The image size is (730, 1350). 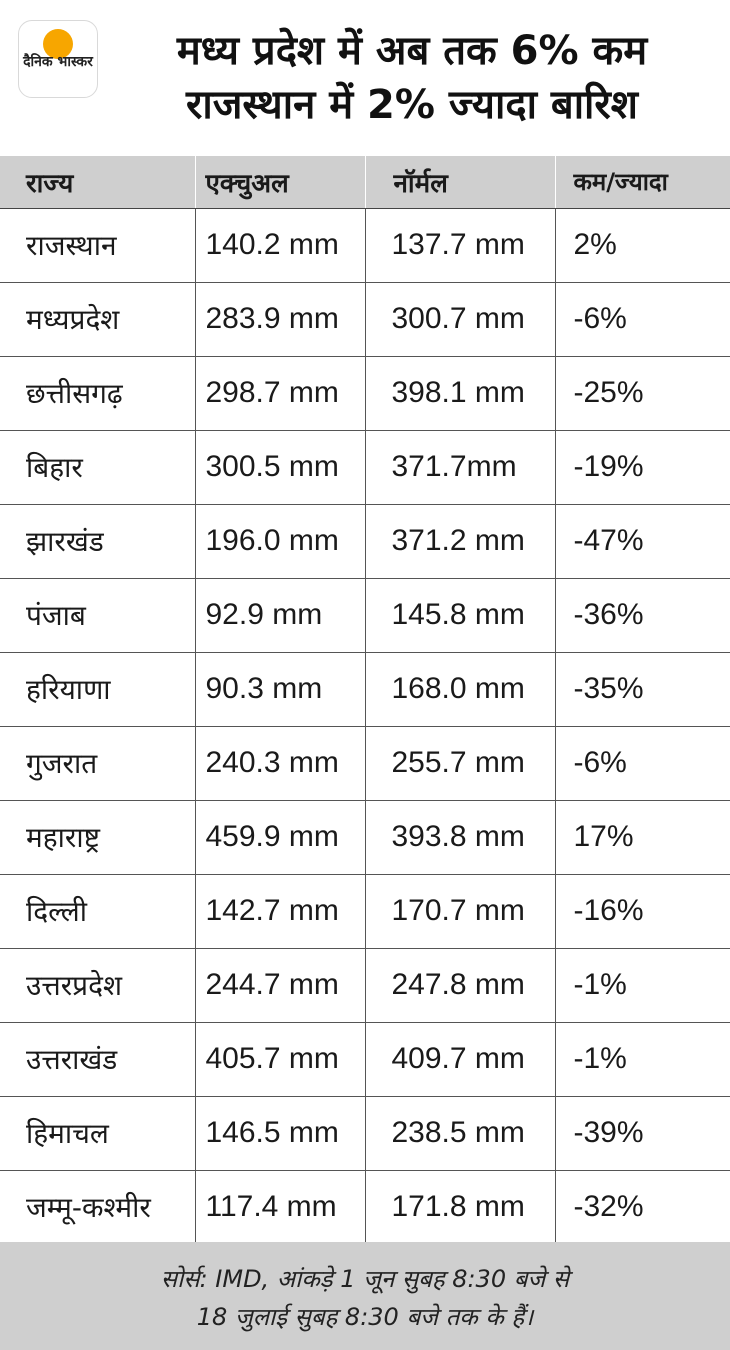 What do you see at coordinates (459, 393) in the screenshot?
I see `table-cell-normal: 398.1 mm` at bounding box center [459, 393].